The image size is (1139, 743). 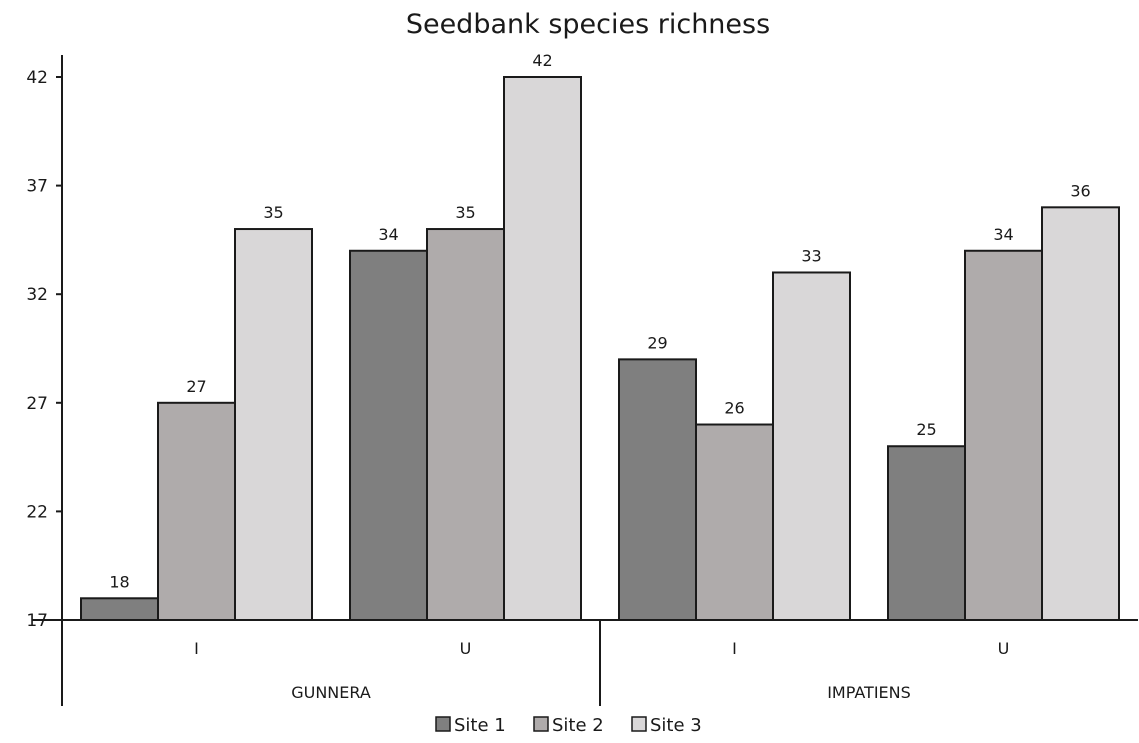 What do you see at coordinates (1080, 190) in the screenshot?
I see `data-label: 36` at bounding box center [1080, 190].